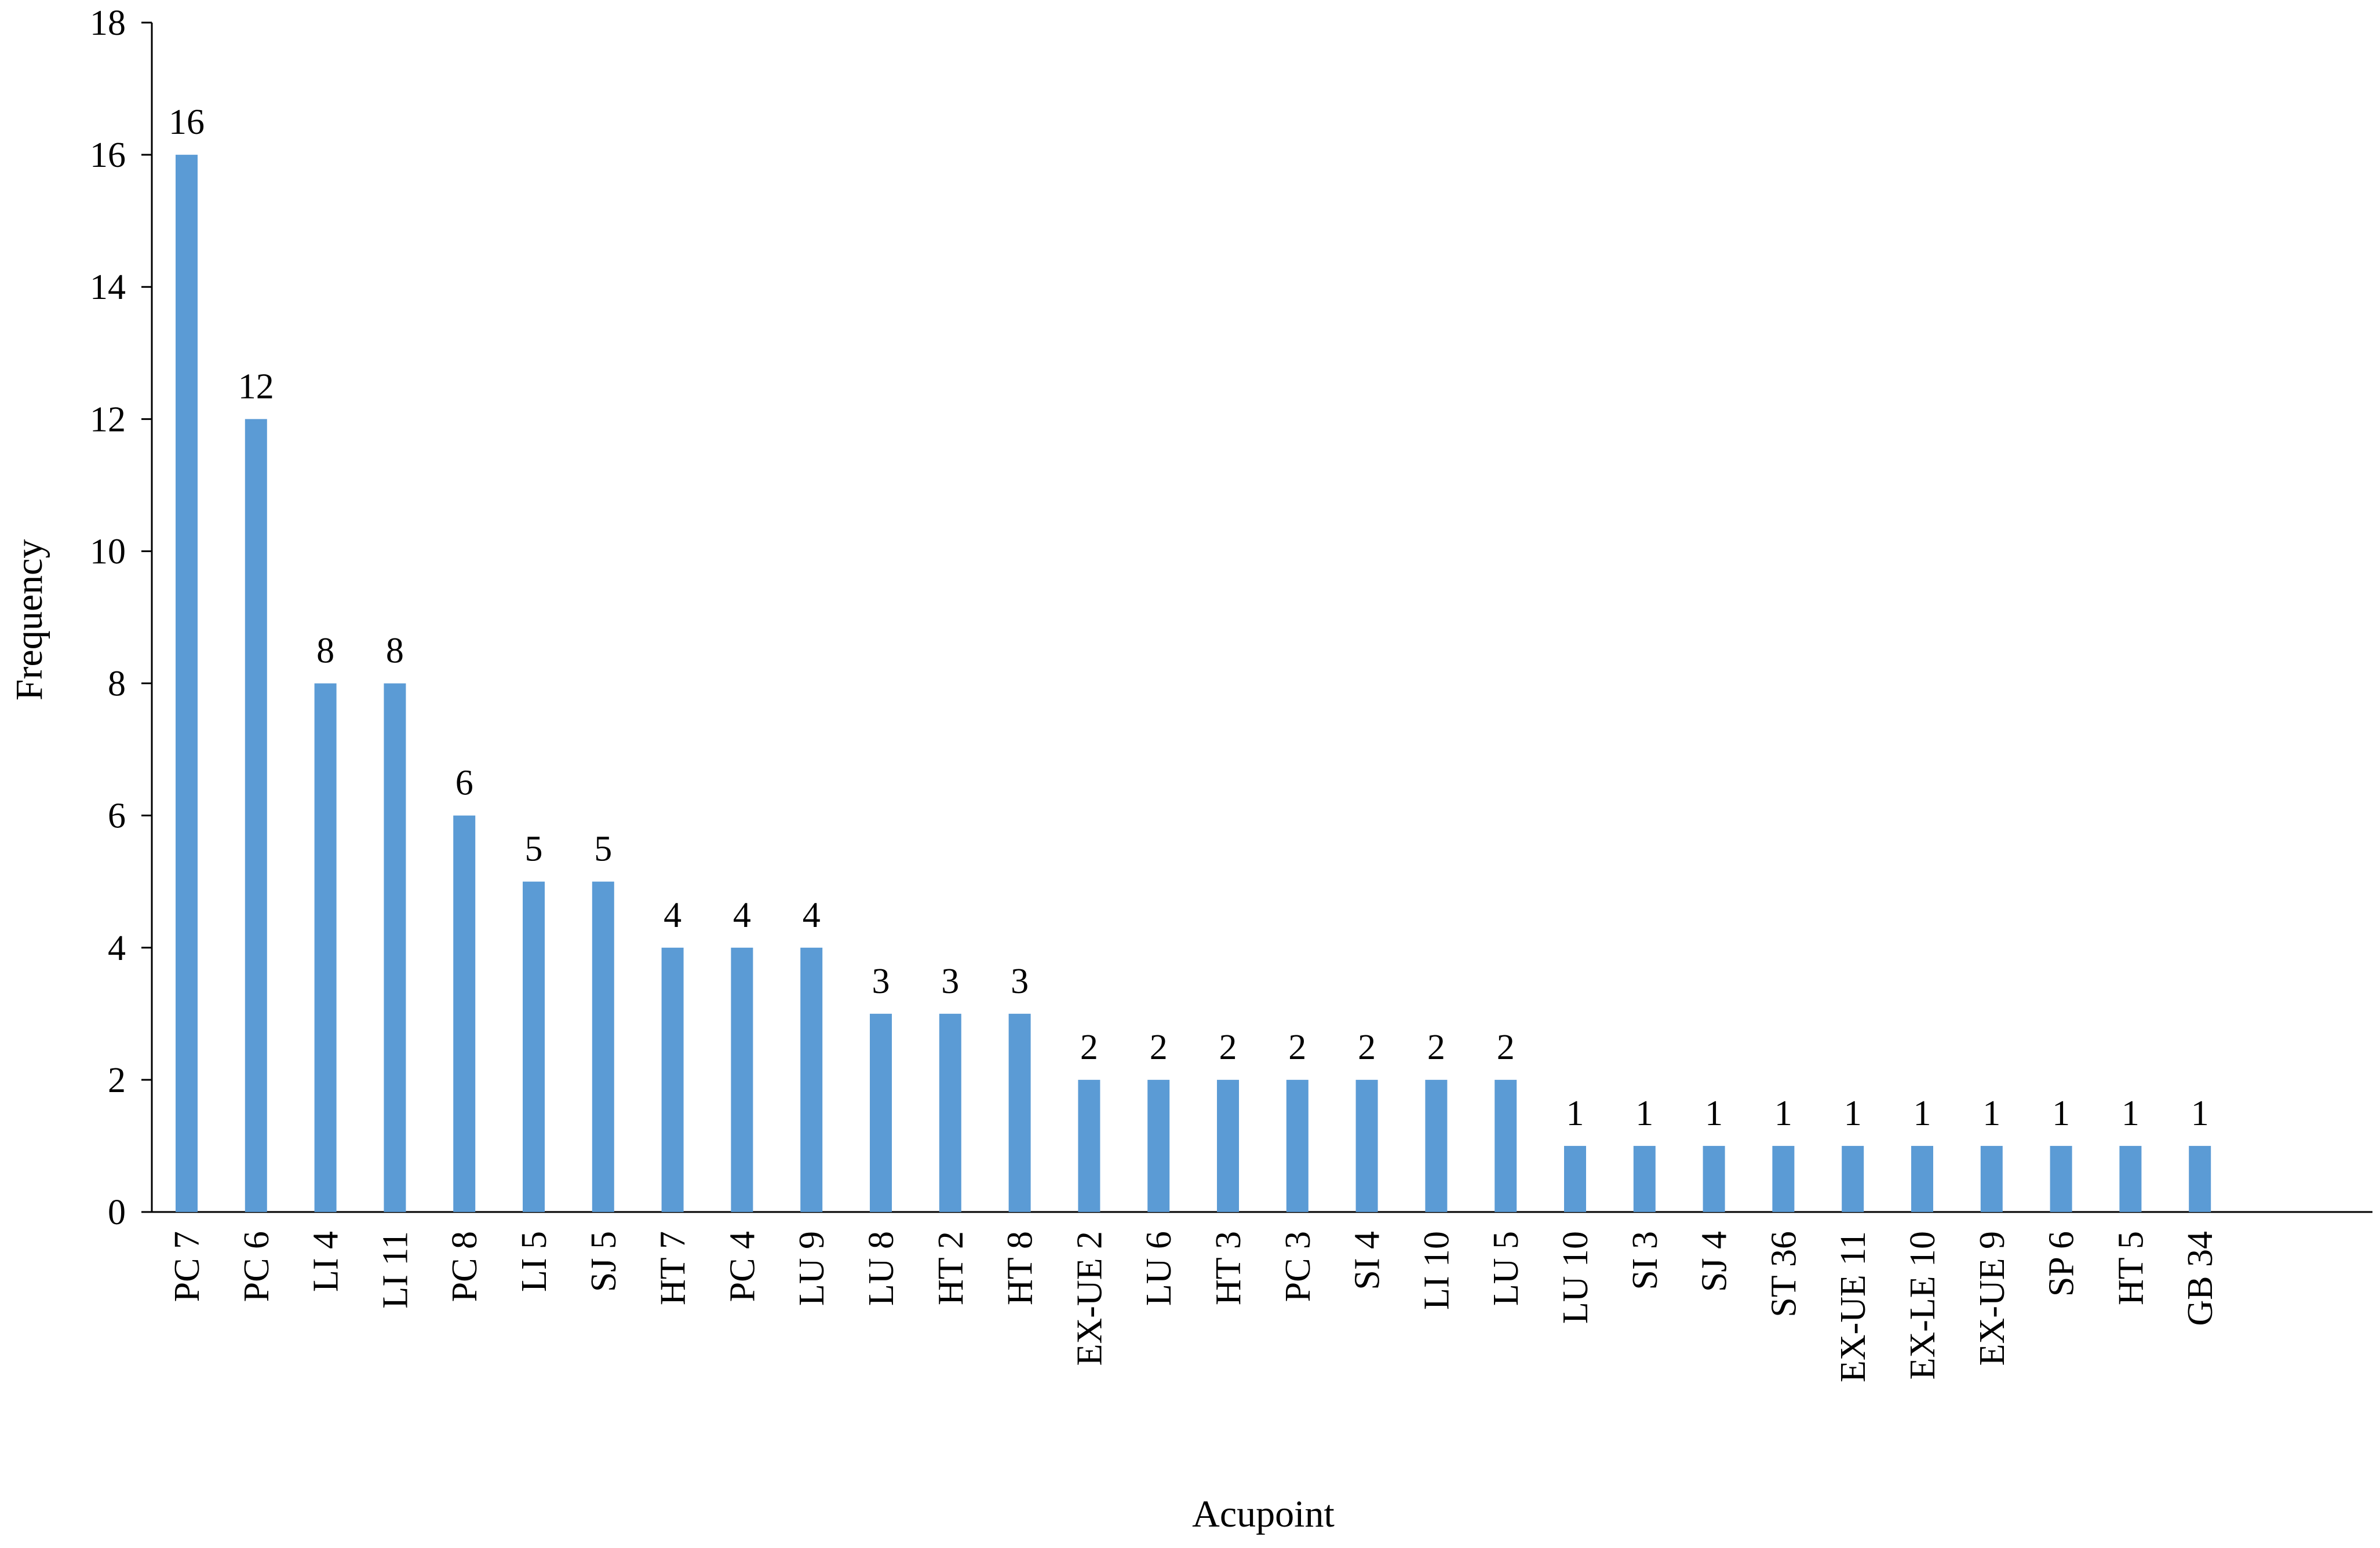 The width and height of the screenshot is (2380, 1548). Describe the element at coordinates (326, 1262) in the screenshot. I see `x-tick-label: LI 4` at that location.